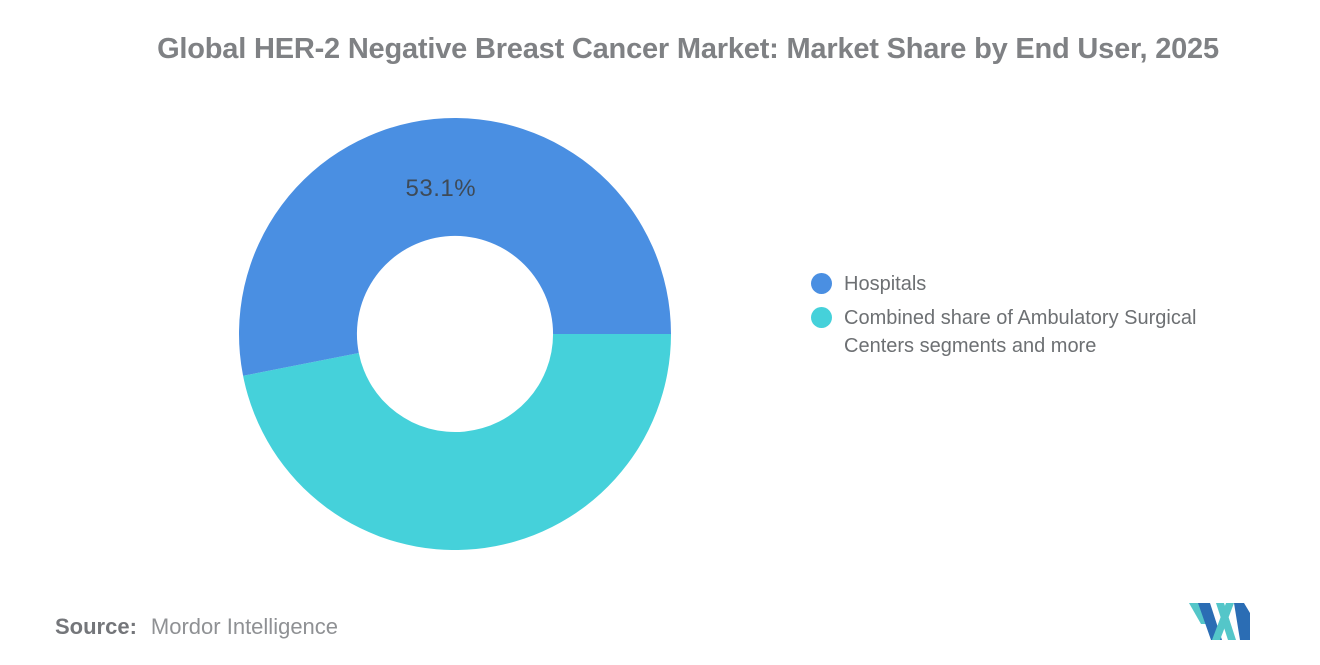 The image size is (1320, 665). What do you see at coordinates (457, 442) in the screenshot?
I see `slice-combined` at bounding box center [457, 442].